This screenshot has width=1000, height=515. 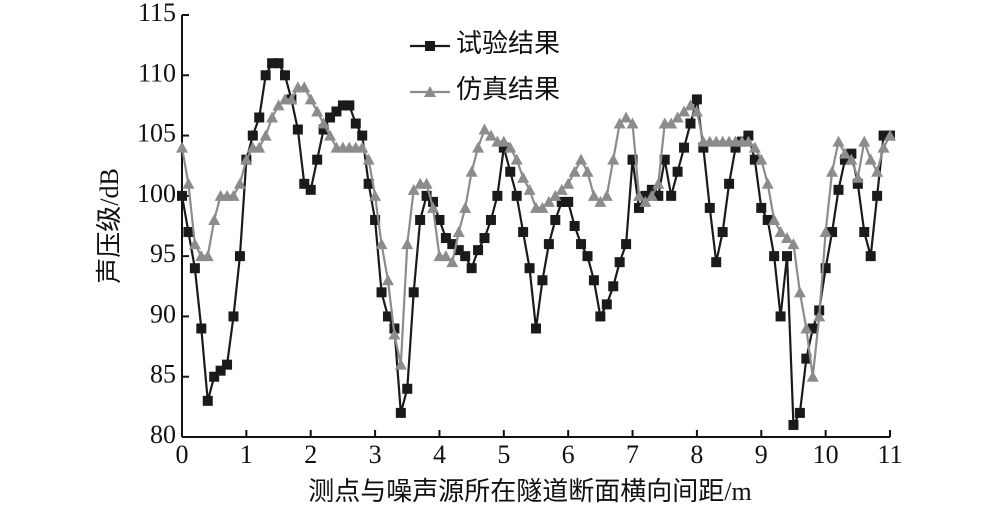 I want to click on y-tick-label: 80, so click(x=163, y=434).